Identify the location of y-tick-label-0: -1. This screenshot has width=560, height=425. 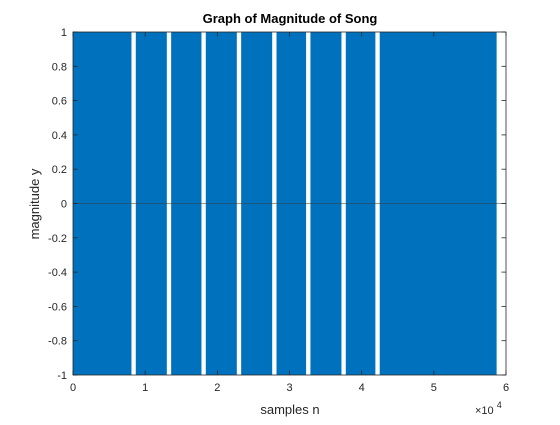
(62, 376).